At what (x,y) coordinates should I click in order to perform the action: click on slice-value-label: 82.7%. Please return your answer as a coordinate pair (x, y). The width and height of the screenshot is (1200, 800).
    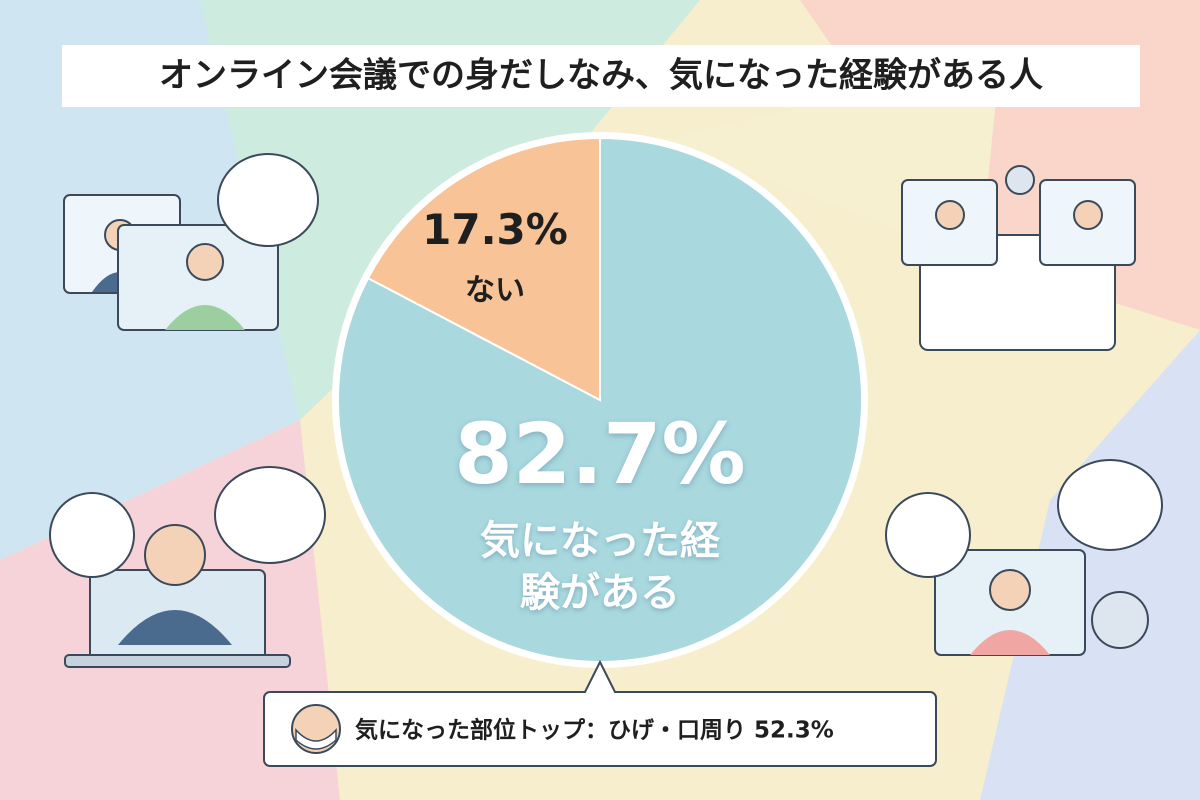
    Looking at the image, I should click on (600, 454).